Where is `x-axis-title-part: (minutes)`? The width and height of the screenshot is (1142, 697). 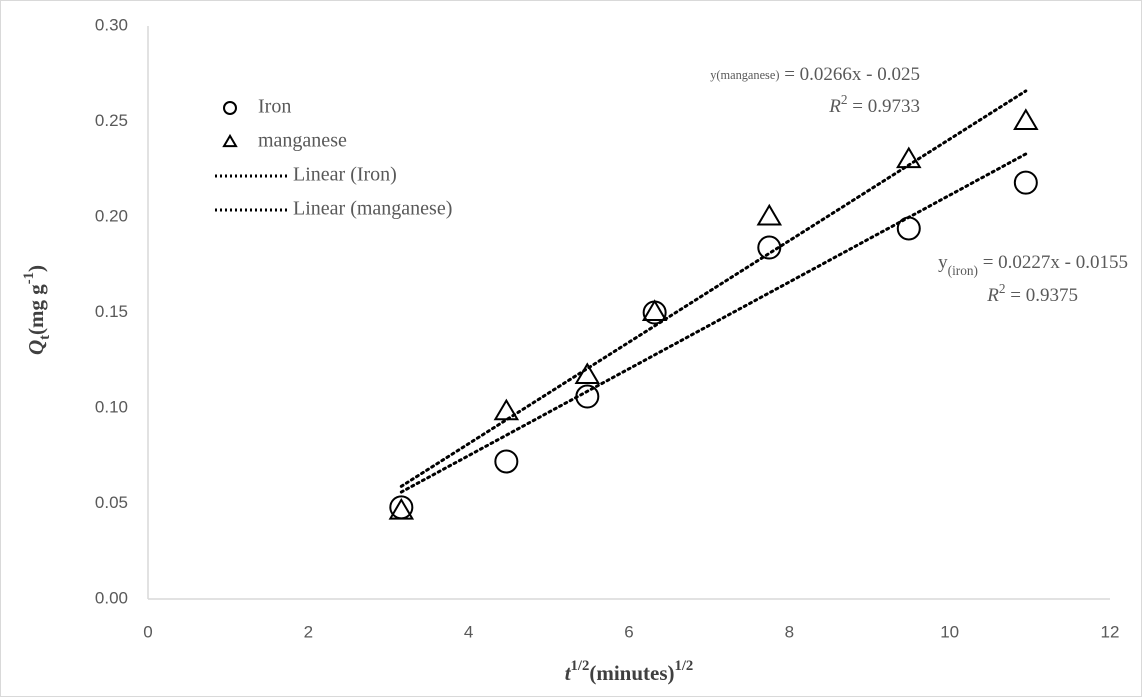 x-axis-title-part: (minutes) is located at coordinates (631, 673).